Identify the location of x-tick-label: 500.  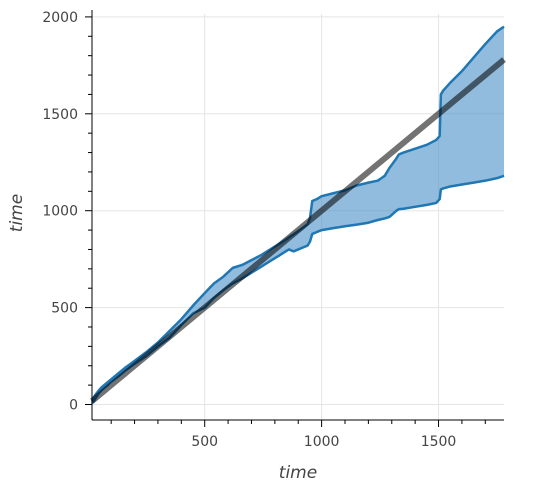
(204, 442).